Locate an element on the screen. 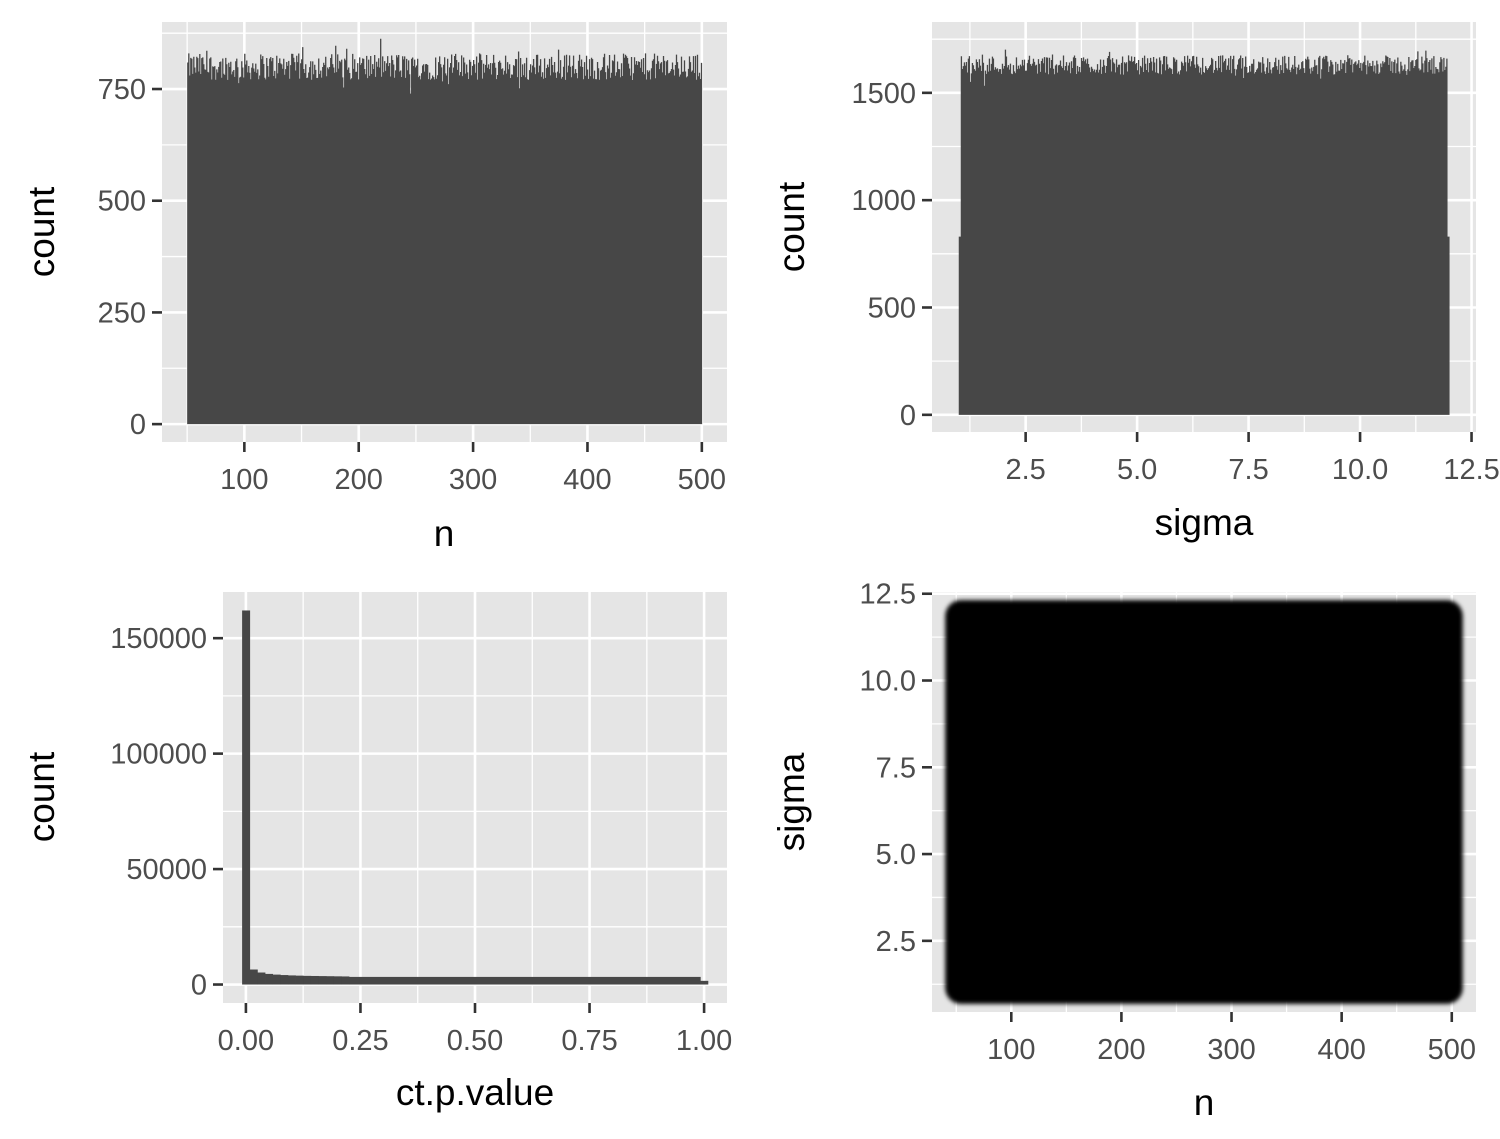 The width and height of the screenshot is (1500, 1139). x-tick-label: 12.5 is located at coordinates (1471, 470).